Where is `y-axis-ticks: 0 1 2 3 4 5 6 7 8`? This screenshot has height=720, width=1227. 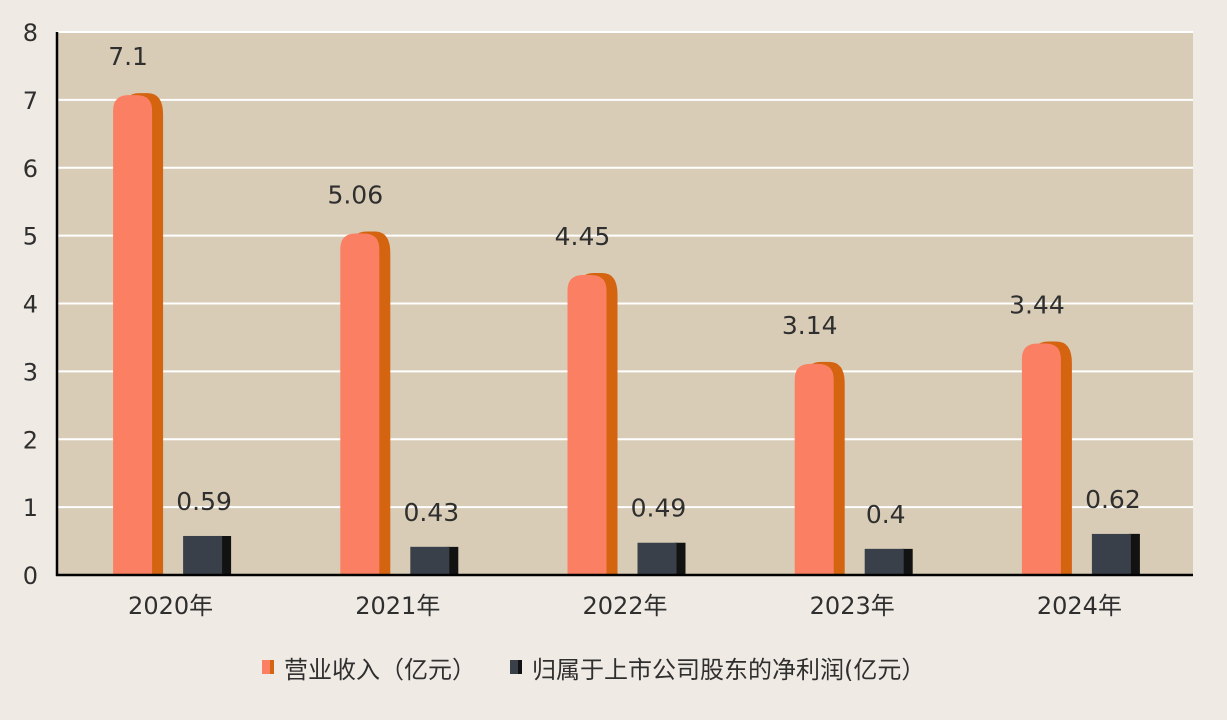 y-axis-ticks: 0 1 2 3 4 5 6 7 8 is located at coordinates (30, 304).